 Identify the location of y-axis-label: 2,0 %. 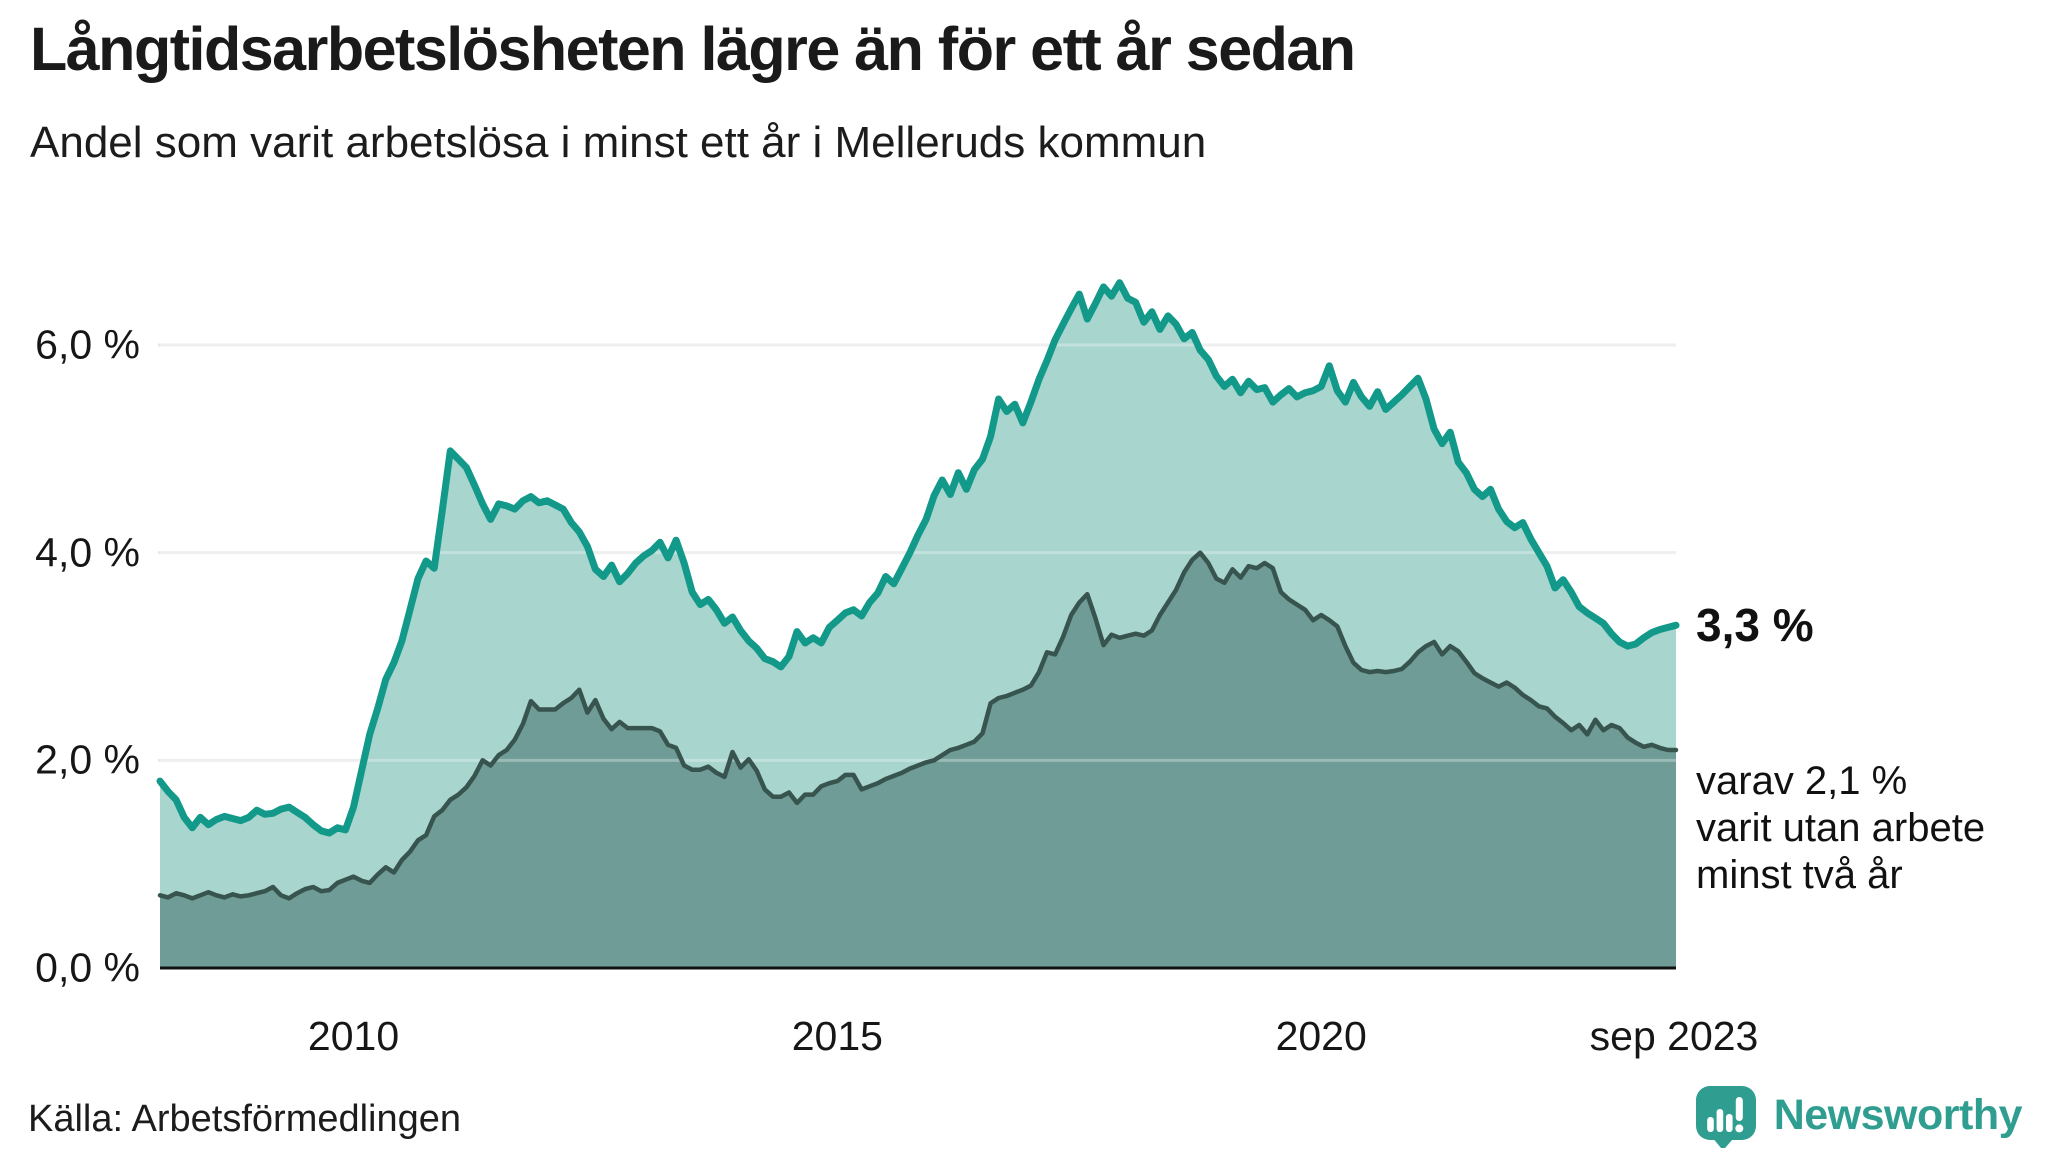
(87, 759).